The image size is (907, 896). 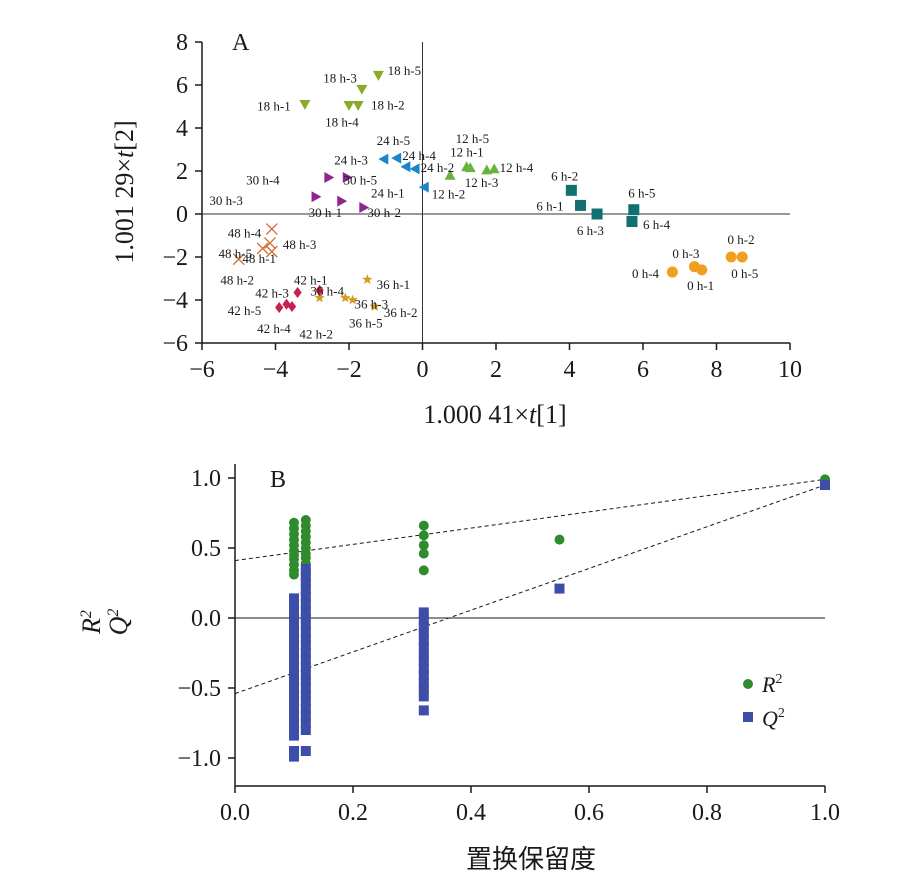 What do you see at coordinates (517, 167) in the screenshot?
I see `label-12h-4: 12 h-4` at bounding box center [517, 167].